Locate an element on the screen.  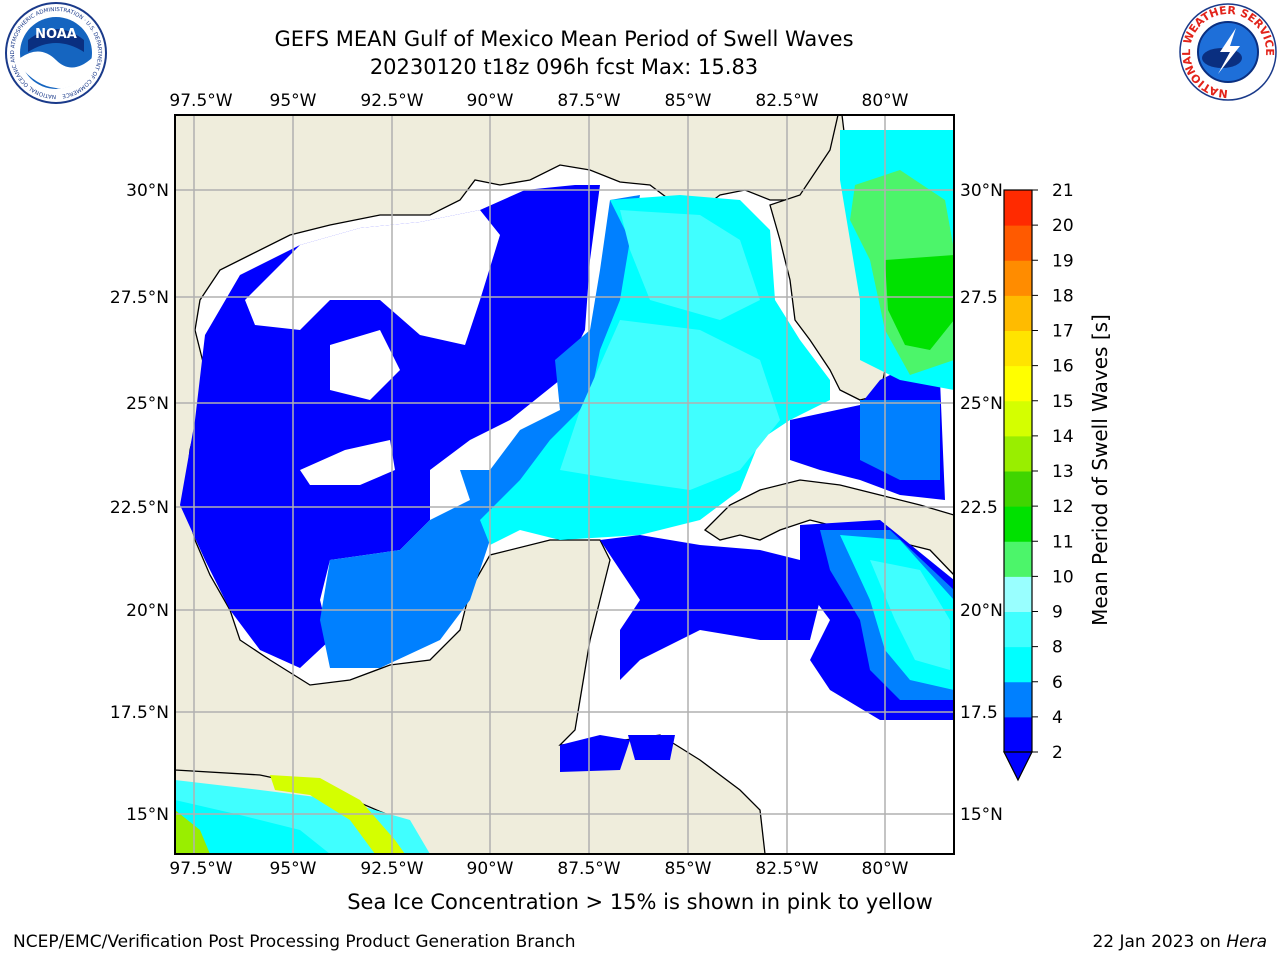
lon-labels-top: 97.5°W 95°W 92.5°W 90°W 87.5°W 85°W 82.5°W 80°W is located at coordinates (538, 101).